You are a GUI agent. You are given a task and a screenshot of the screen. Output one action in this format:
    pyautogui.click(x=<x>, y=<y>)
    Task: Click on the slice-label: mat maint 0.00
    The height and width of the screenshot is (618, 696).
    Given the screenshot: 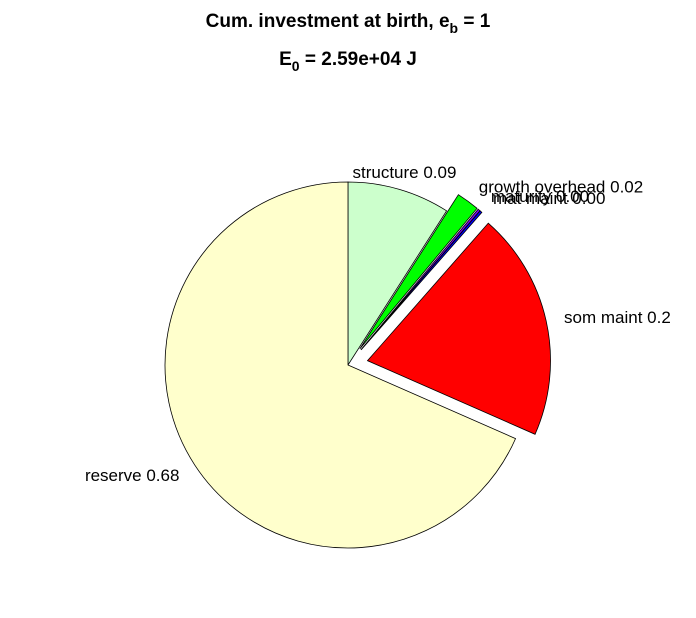 What is the action you would take?
    pyautogui.click(x=549, y=198)
    